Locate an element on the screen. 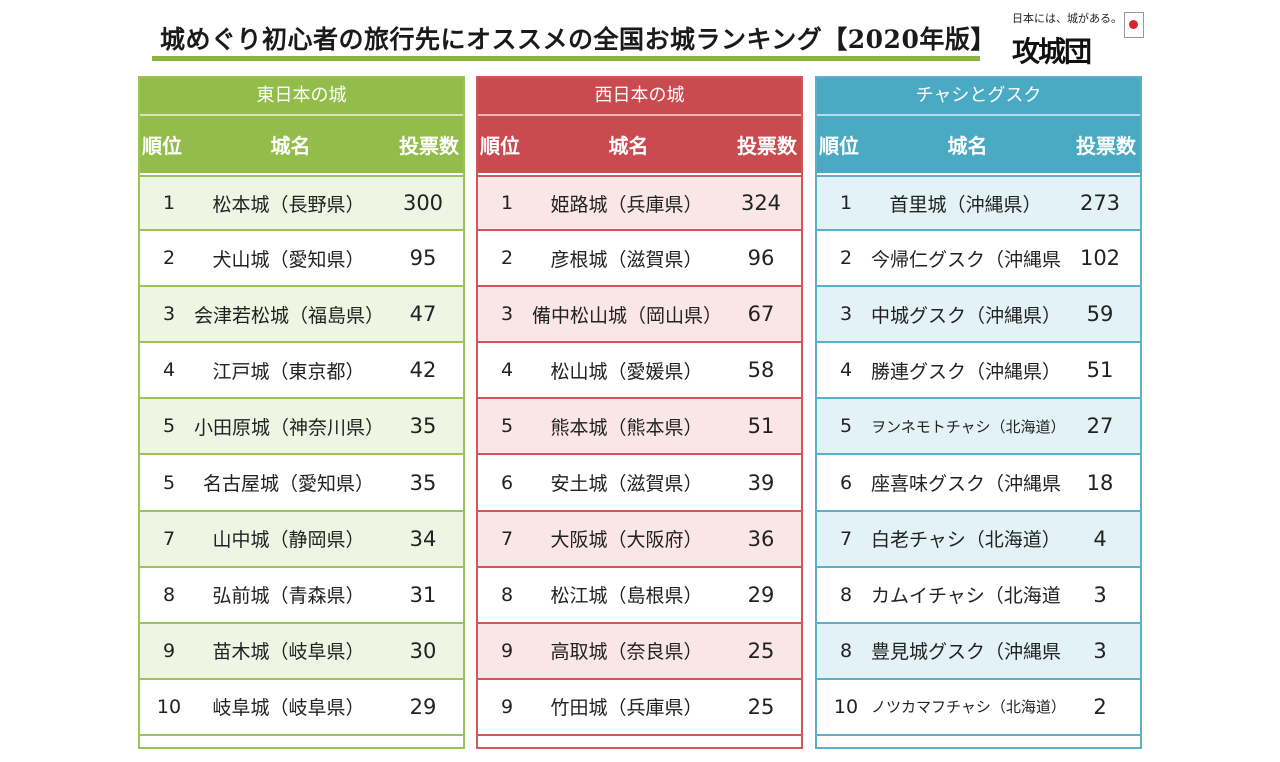 The height and width of the screenshot is (762, 1280). castle-name-cell: 会津若松城（福島県） is located at coordinates (288, 315).